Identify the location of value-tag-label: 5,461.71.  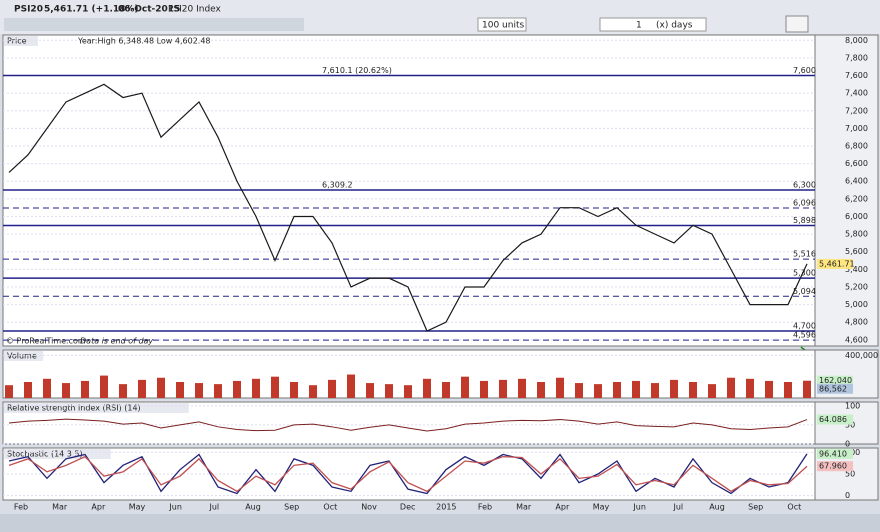
(837, 263).